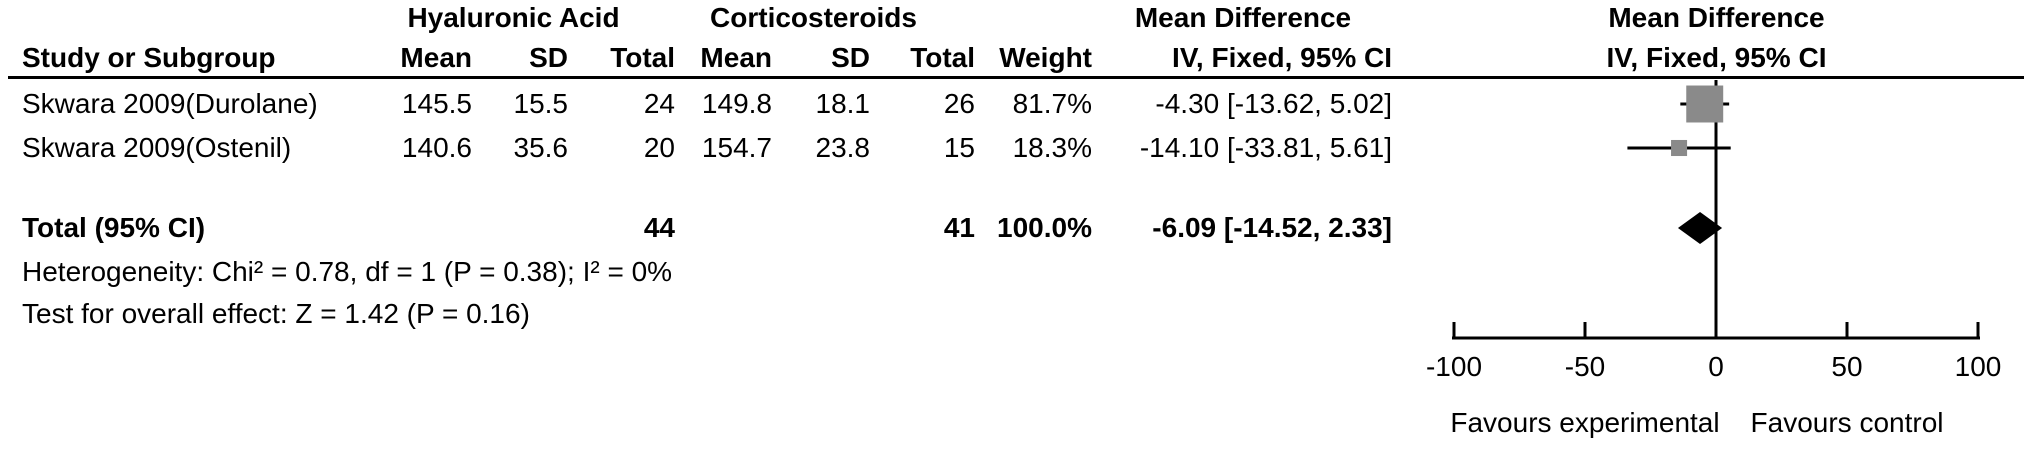 Image resolution: width=2031 pixels, height=455 pixels. What do you see at coordinates (1846, 366) in the screenshot?
I see `axis-tick-label: 50` at bounding box center [1846, 366].